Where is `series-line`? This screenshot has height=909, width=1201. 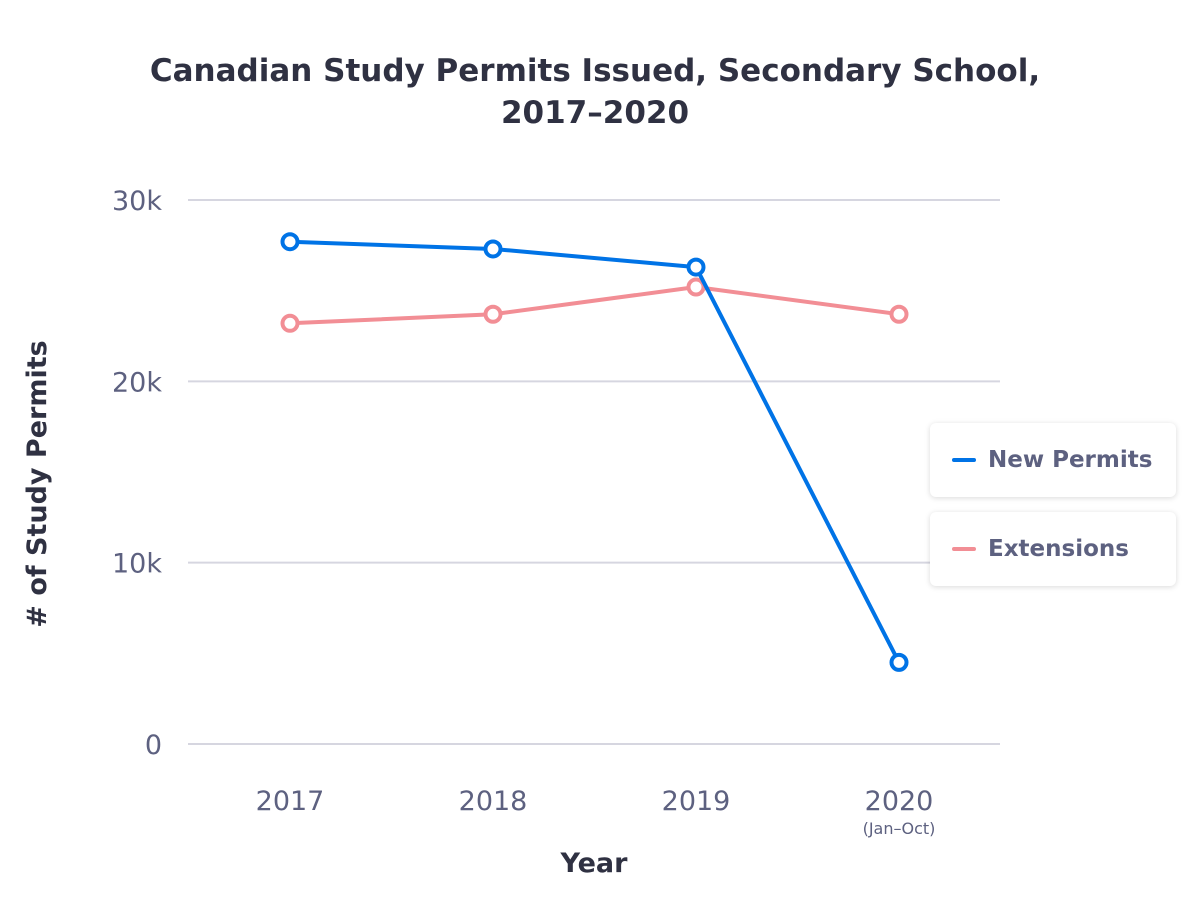
series-line is located at coordinates (594, 305).